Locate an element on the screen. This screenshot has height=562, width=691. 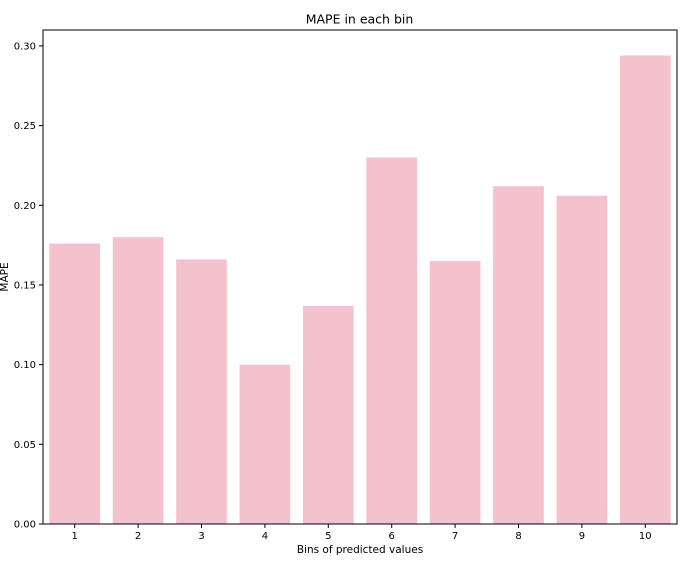
x-tick-label: 2 is located at coordinates (138, 536).